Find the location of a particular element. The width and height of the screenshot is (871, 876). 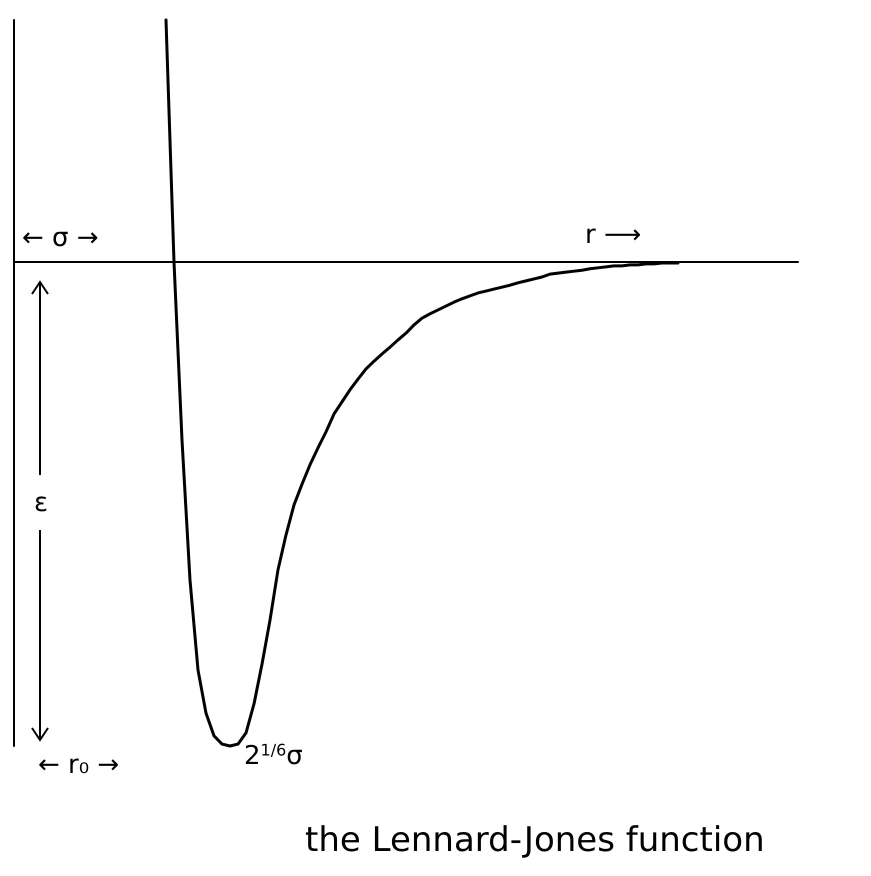

annotation: r ⟶ is located at coordinates (613, 235).